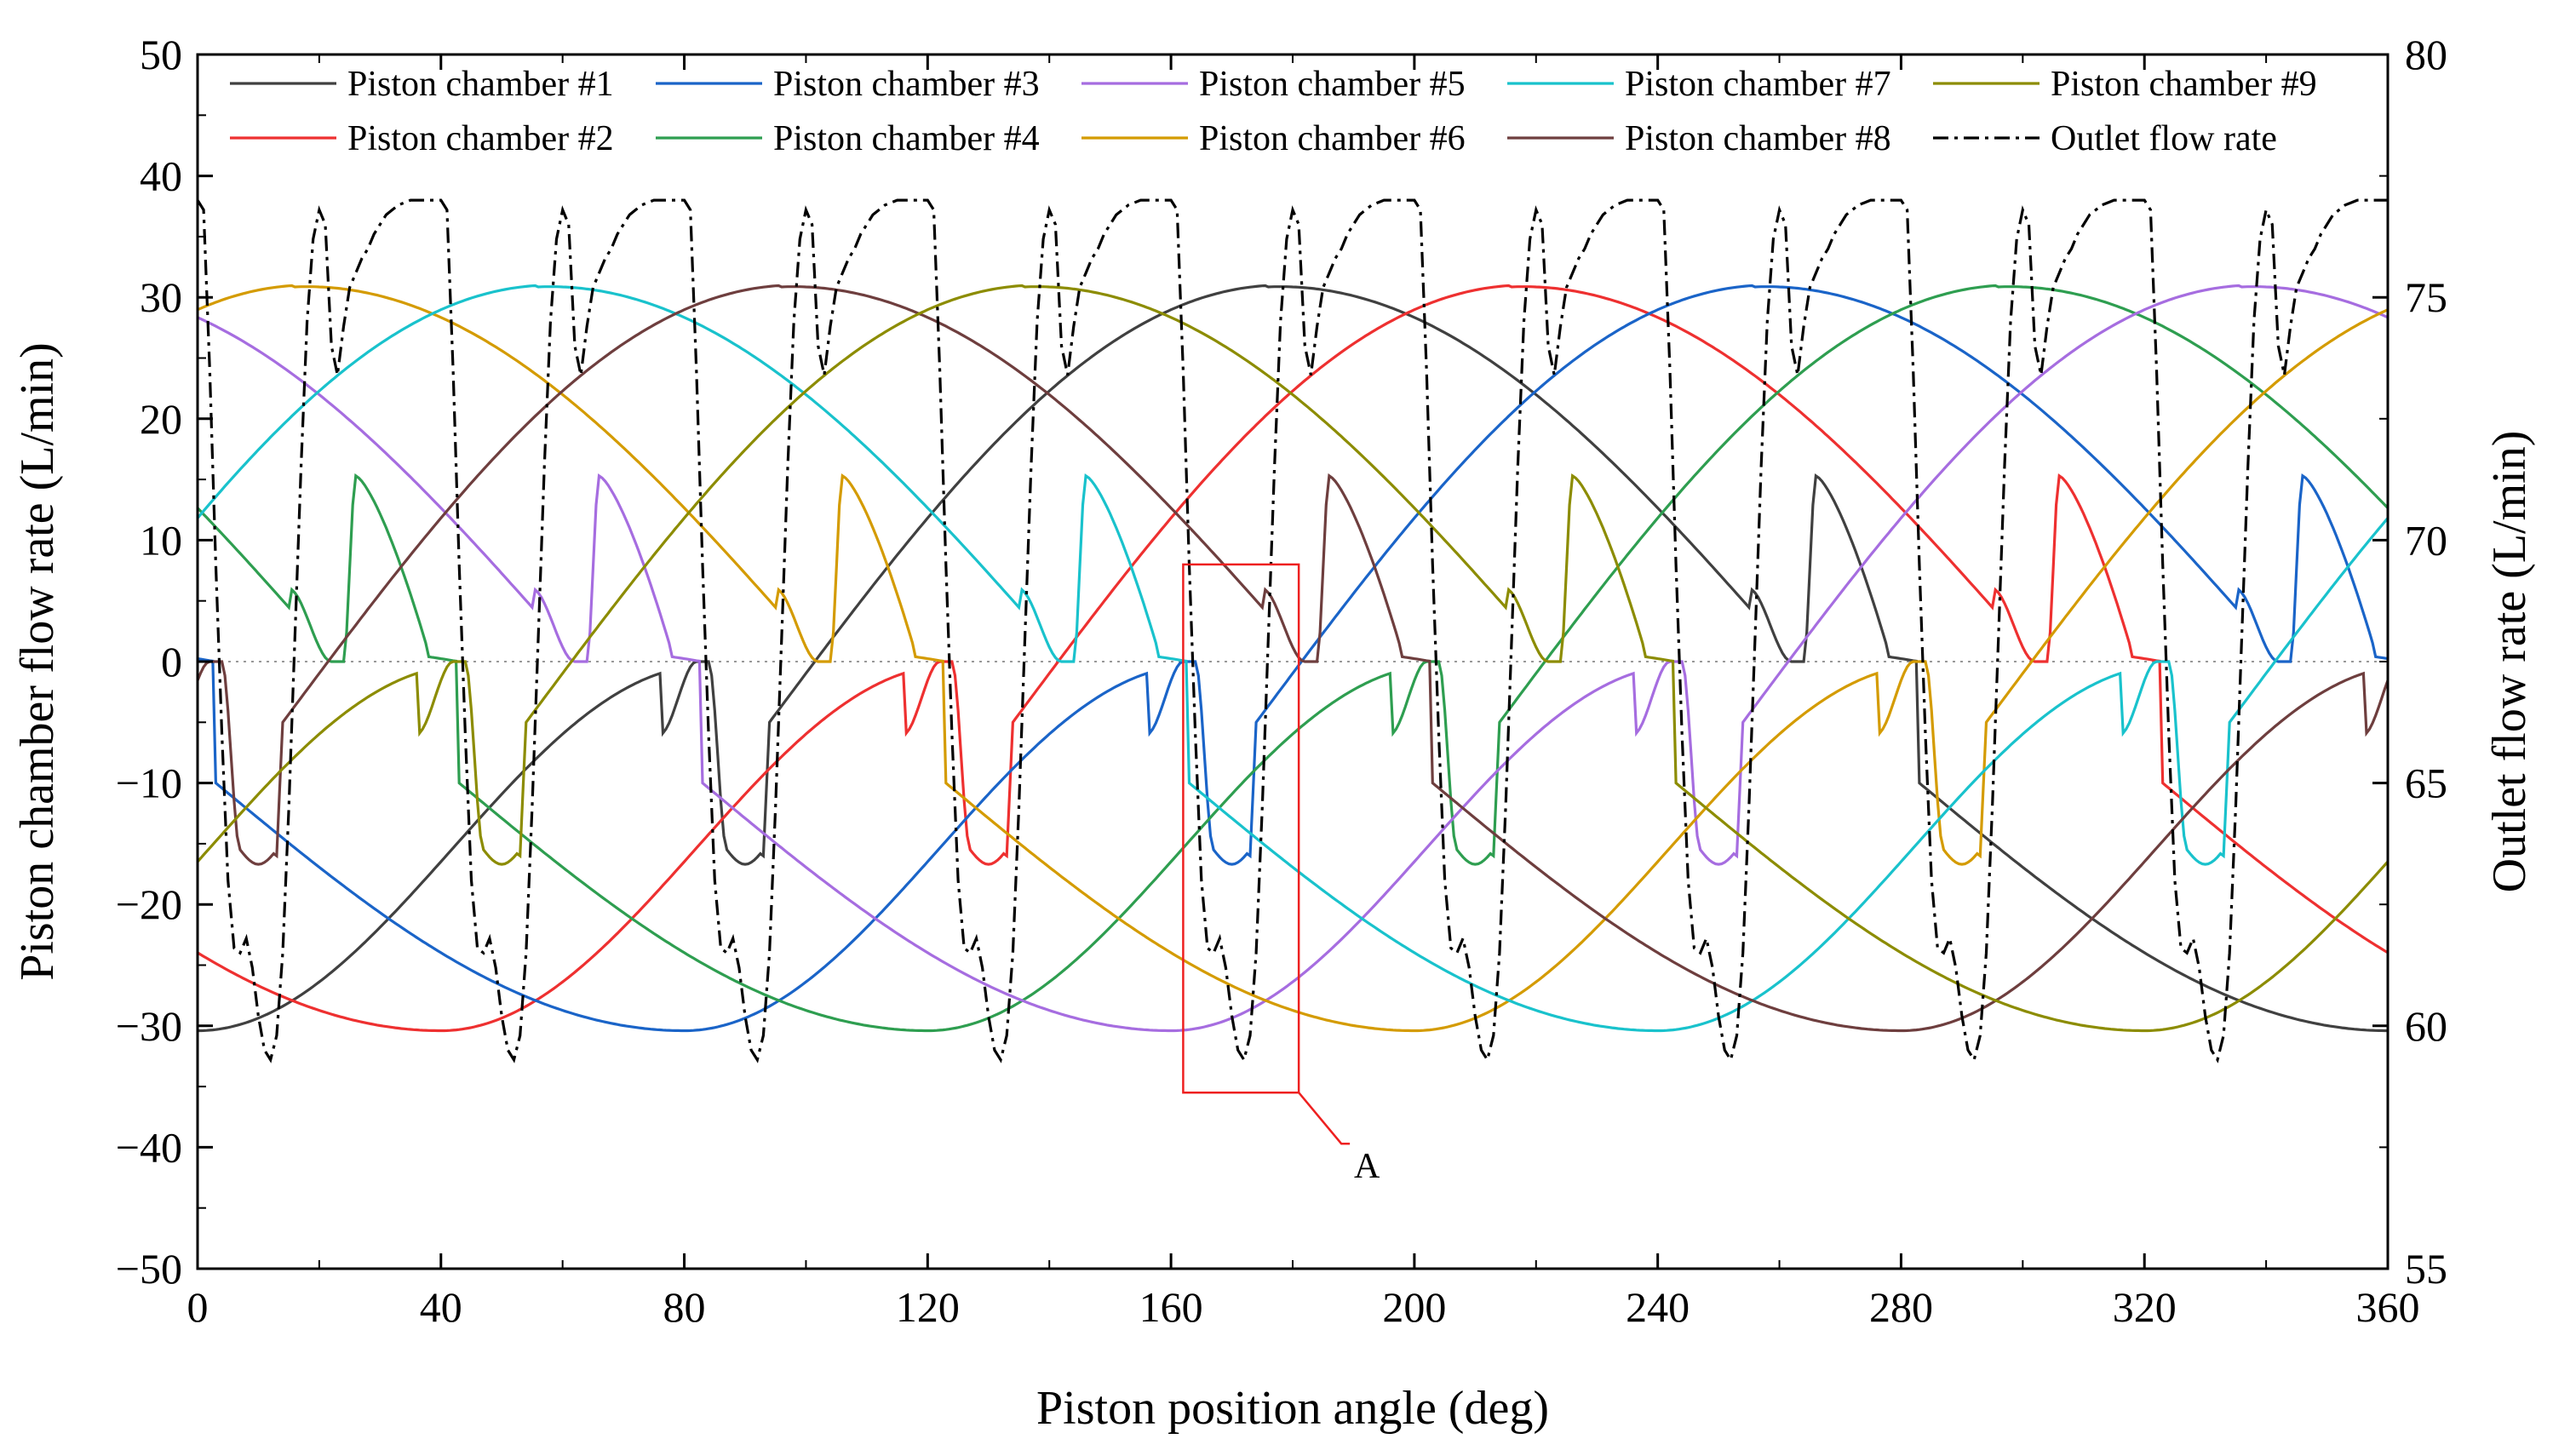 The height and width of the screenshot is (1456, 2553). Describe the element at coordinates (161, 419) in the screenshot. I see `y-tick-label: 20` at that location.